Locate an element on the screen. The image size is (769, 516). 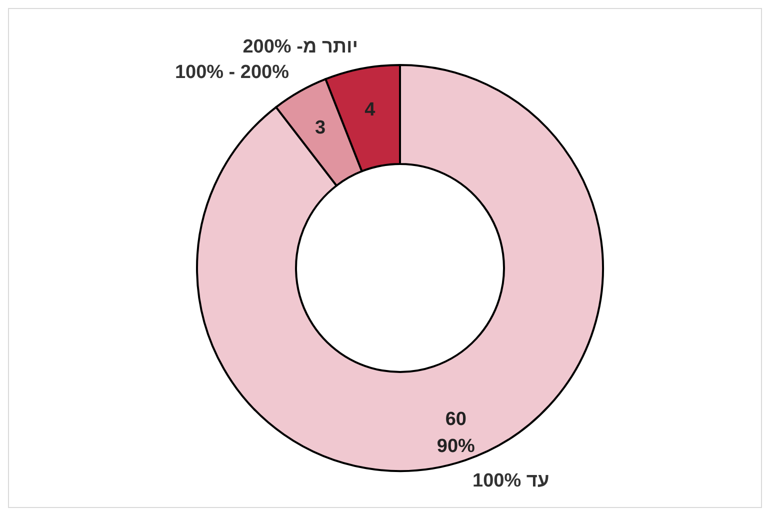
data-label: 4 is located at coordinates (370, 109).